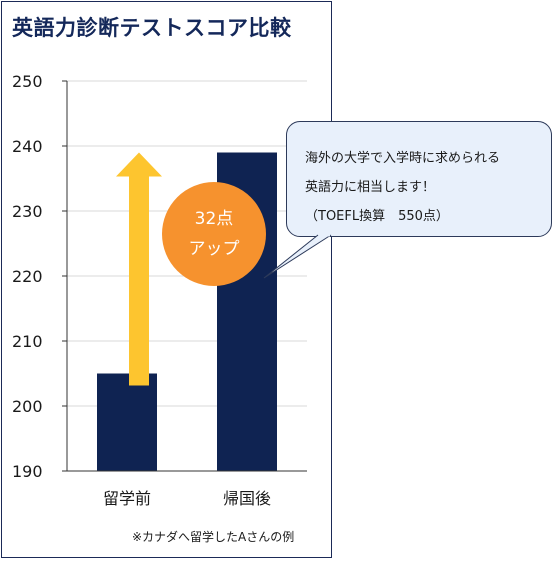 This screenshot has height=561, width=555. I want to click on y-tick-label: 240, so click(27, 146).